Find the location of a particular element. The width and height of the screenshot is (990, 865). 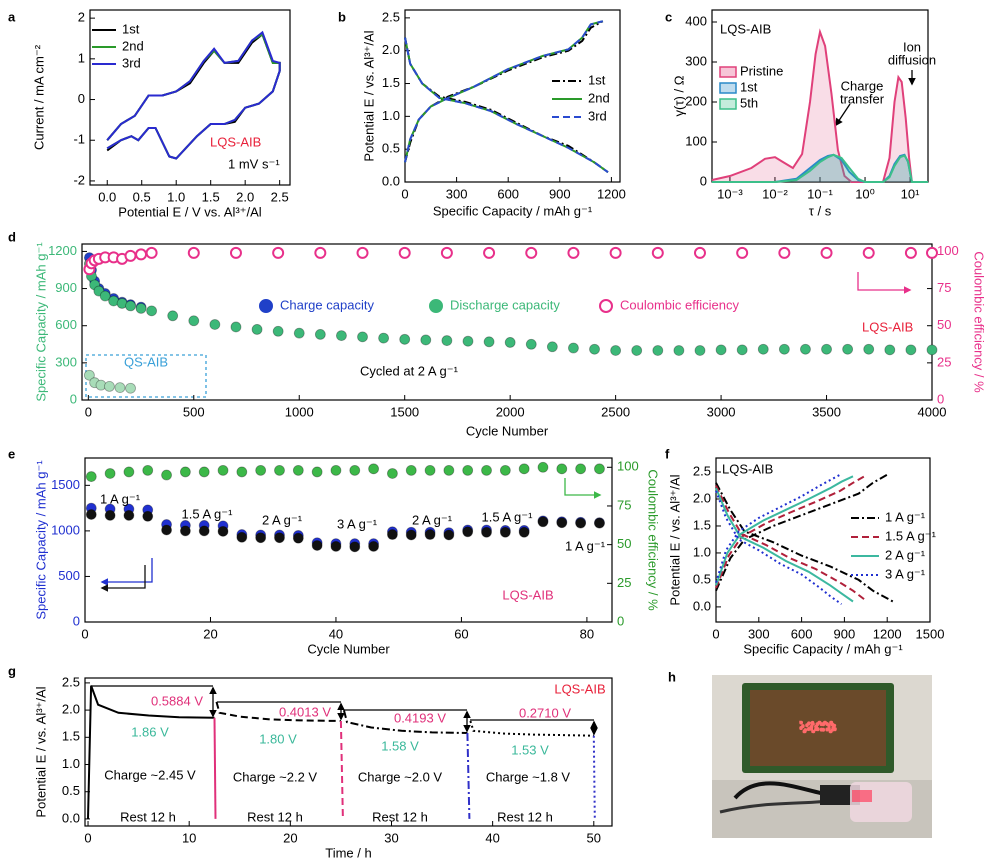

x-tick-label: 40 is located at coordinates (492, 837).